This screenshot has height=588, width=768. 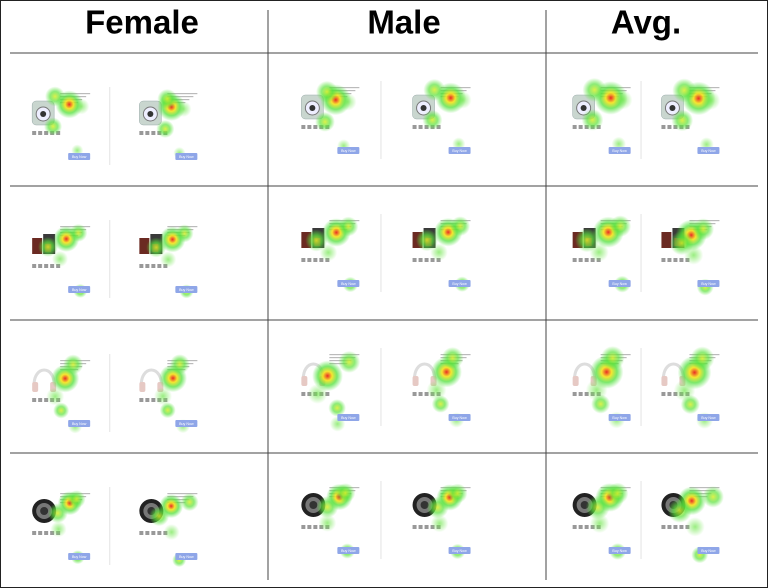 What do you see at coordinates (403, 22) in the screenshot?
I see `column-header: Male` at bounding box center [403, 22].